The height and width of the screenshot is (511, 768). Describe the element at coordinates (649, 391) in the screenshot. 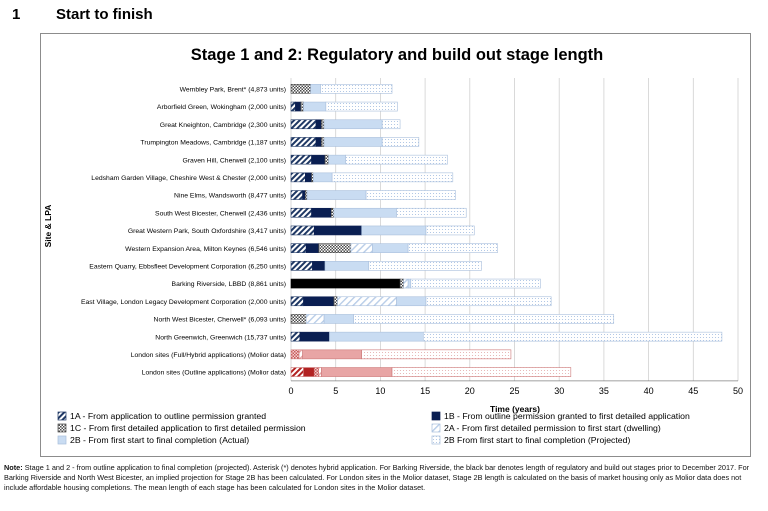

I see `x-tick-label: 40` at that location.